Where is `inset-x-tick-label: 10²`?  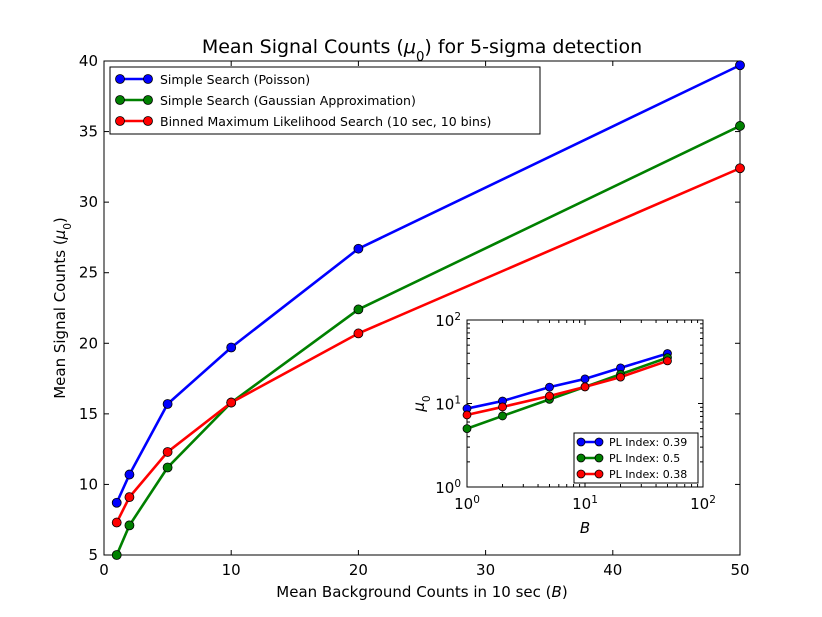 inset-x-tick-label: 10² is located at coordinates (703, 503).